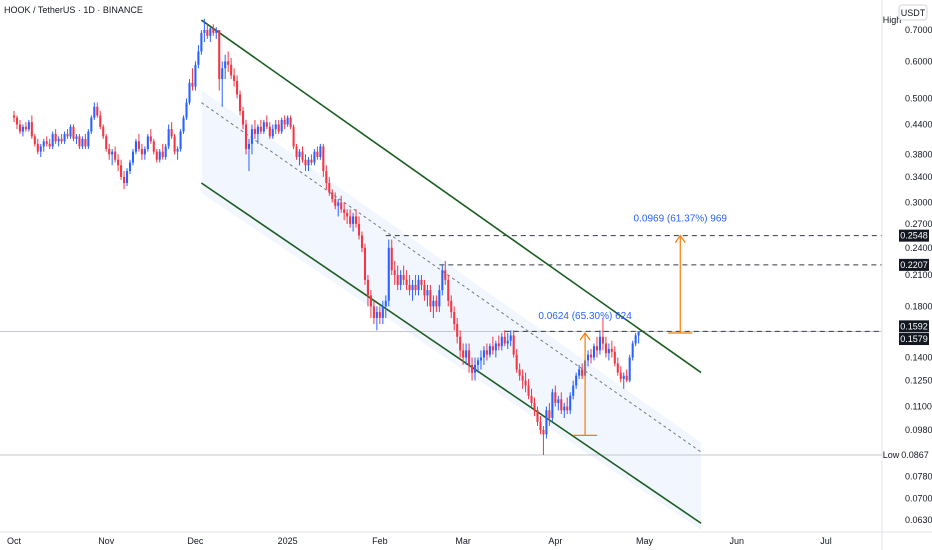 The width and height of the screenshot is (932, 550). What do you see at coordinates (918, 430) in the screenshot?
I see `price-tick-label: 0.0980` at bounding box center [918, 430].